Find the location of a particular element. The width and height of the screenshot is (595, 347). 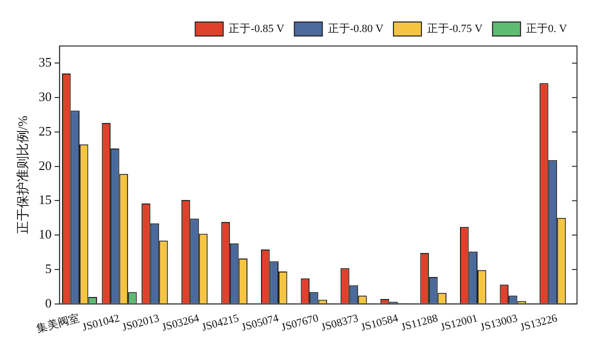

y-tick-label: 0 is located at coordinates (48, 302).